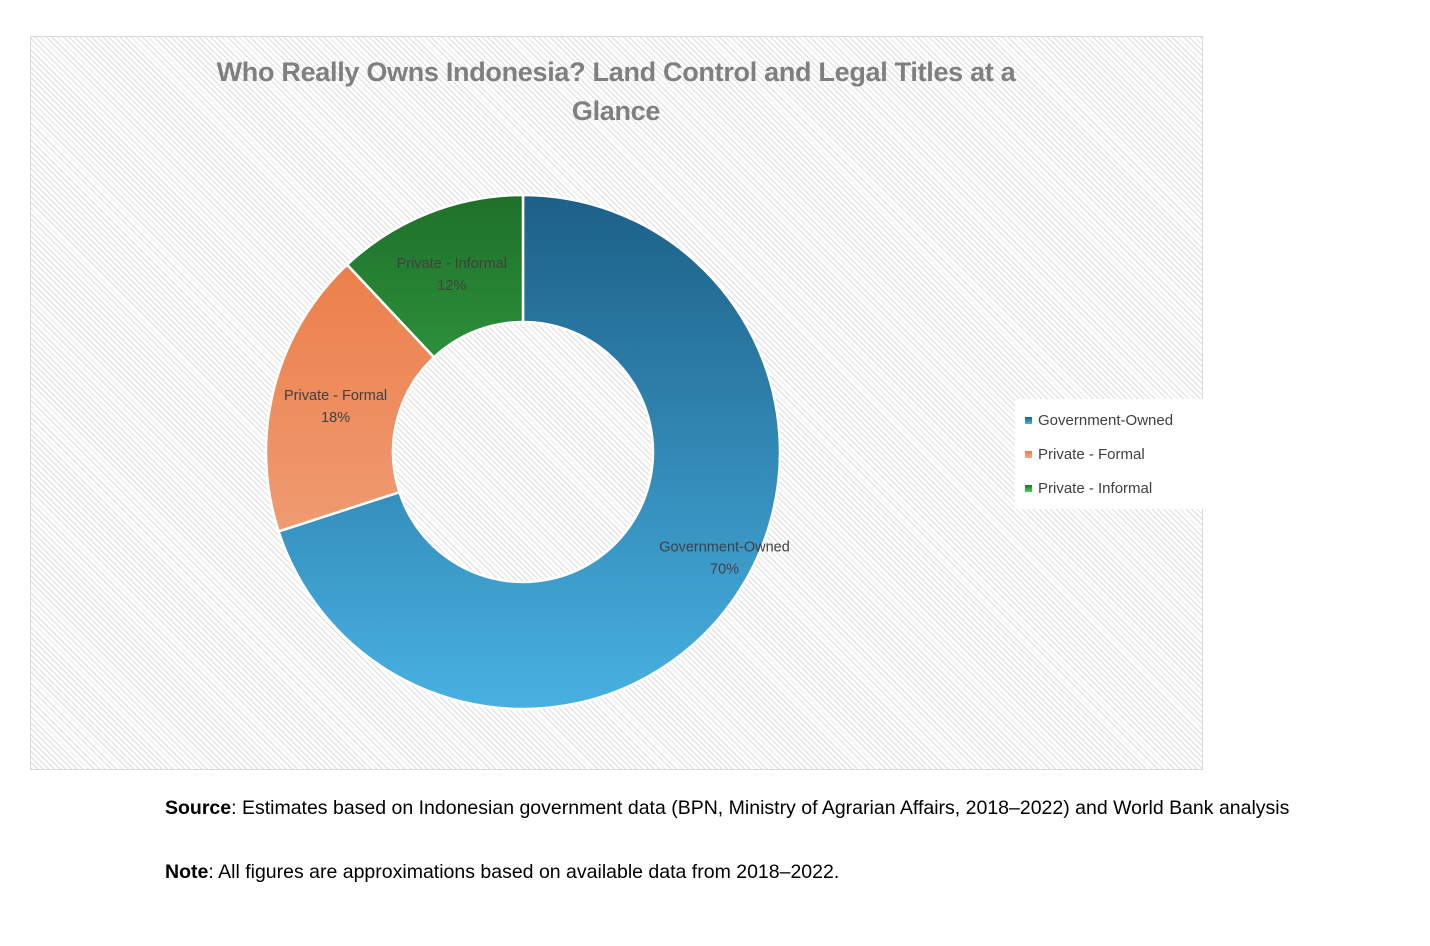  I want to click on slice-value-label: 70%, so click(724, 570).